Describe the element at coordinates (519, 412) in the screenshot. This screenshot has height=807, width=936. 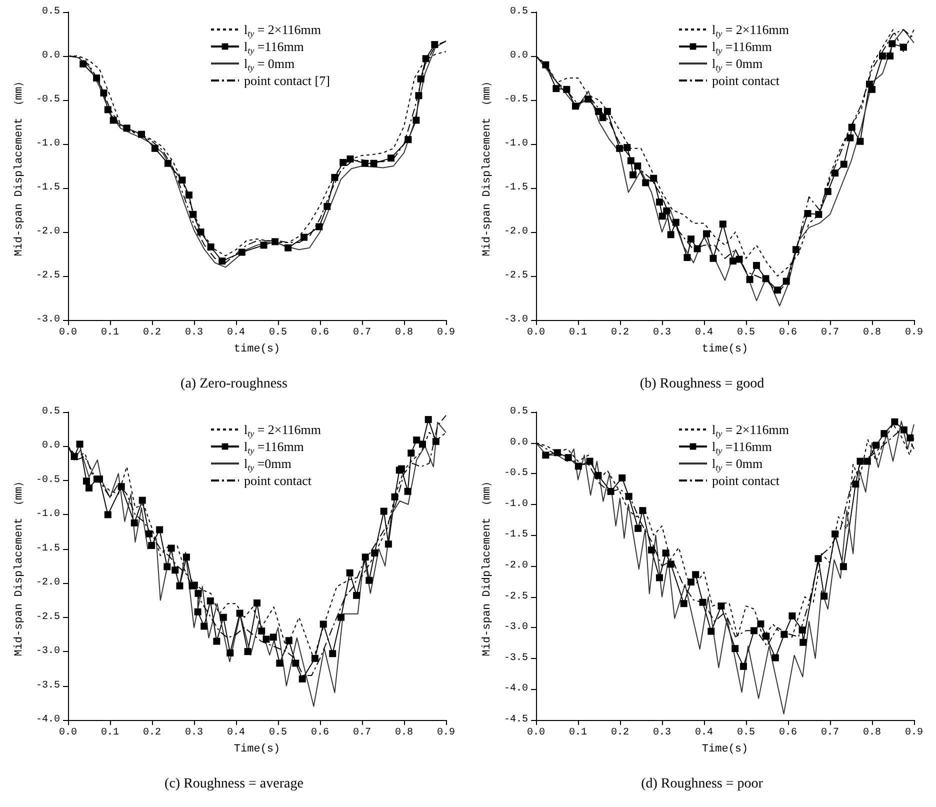
I see `y-tick-label: 0.5` at that location.